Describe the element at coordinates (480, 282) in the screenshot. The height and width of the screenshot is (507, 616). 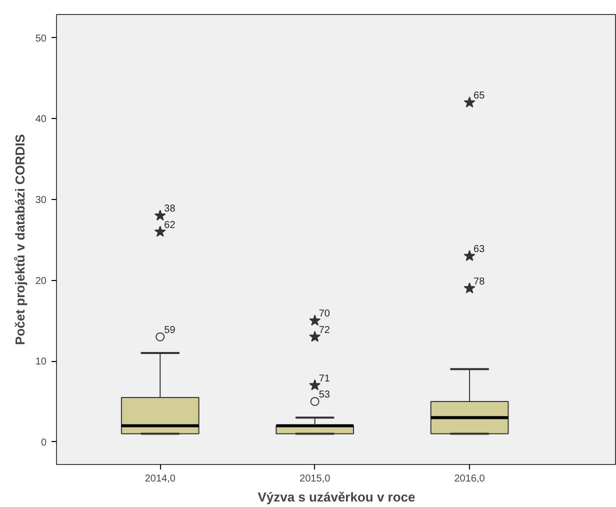
I see `annotation: 78` at that location.